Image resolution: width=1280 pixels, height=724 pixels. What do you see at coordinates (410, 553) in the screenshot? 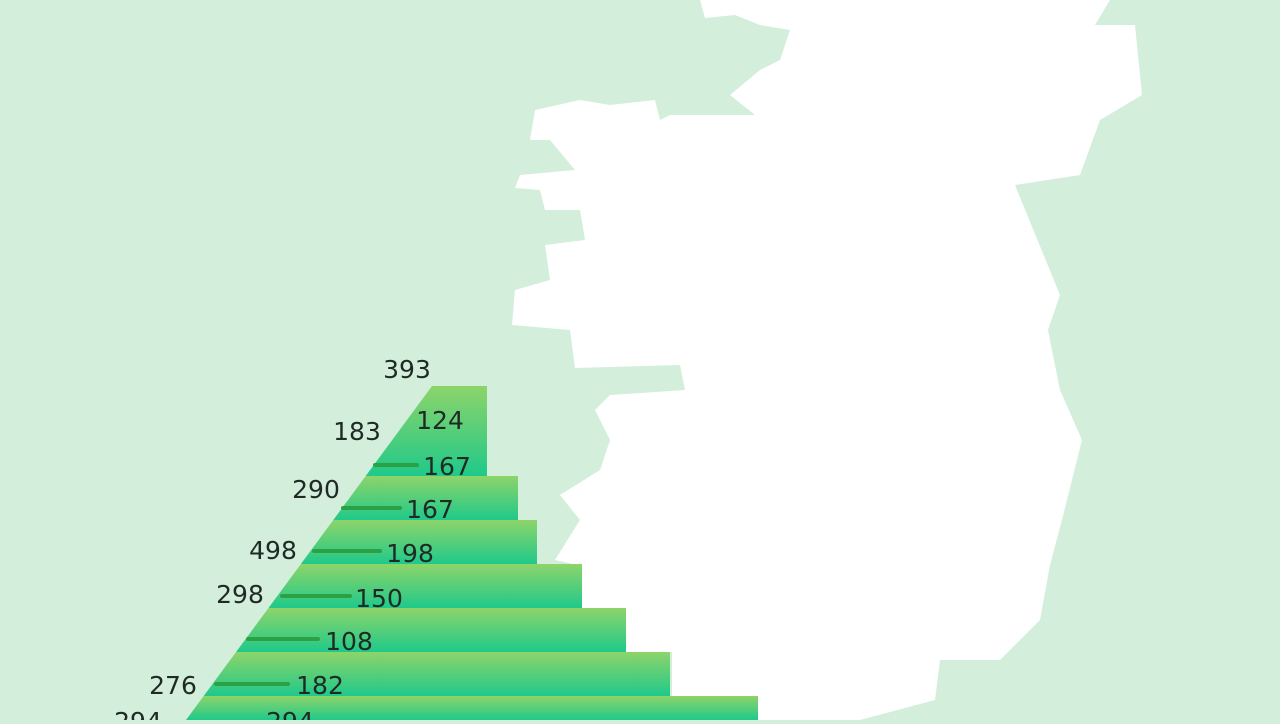
I see `bar-data-label: 198` at bounding box center [410, 553].